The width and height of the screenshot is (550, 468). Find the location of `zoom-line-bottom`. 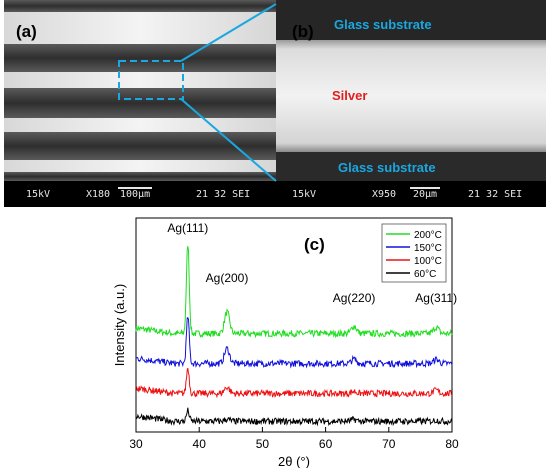

zoom-line-bottom is located at coordinates (228, 140).